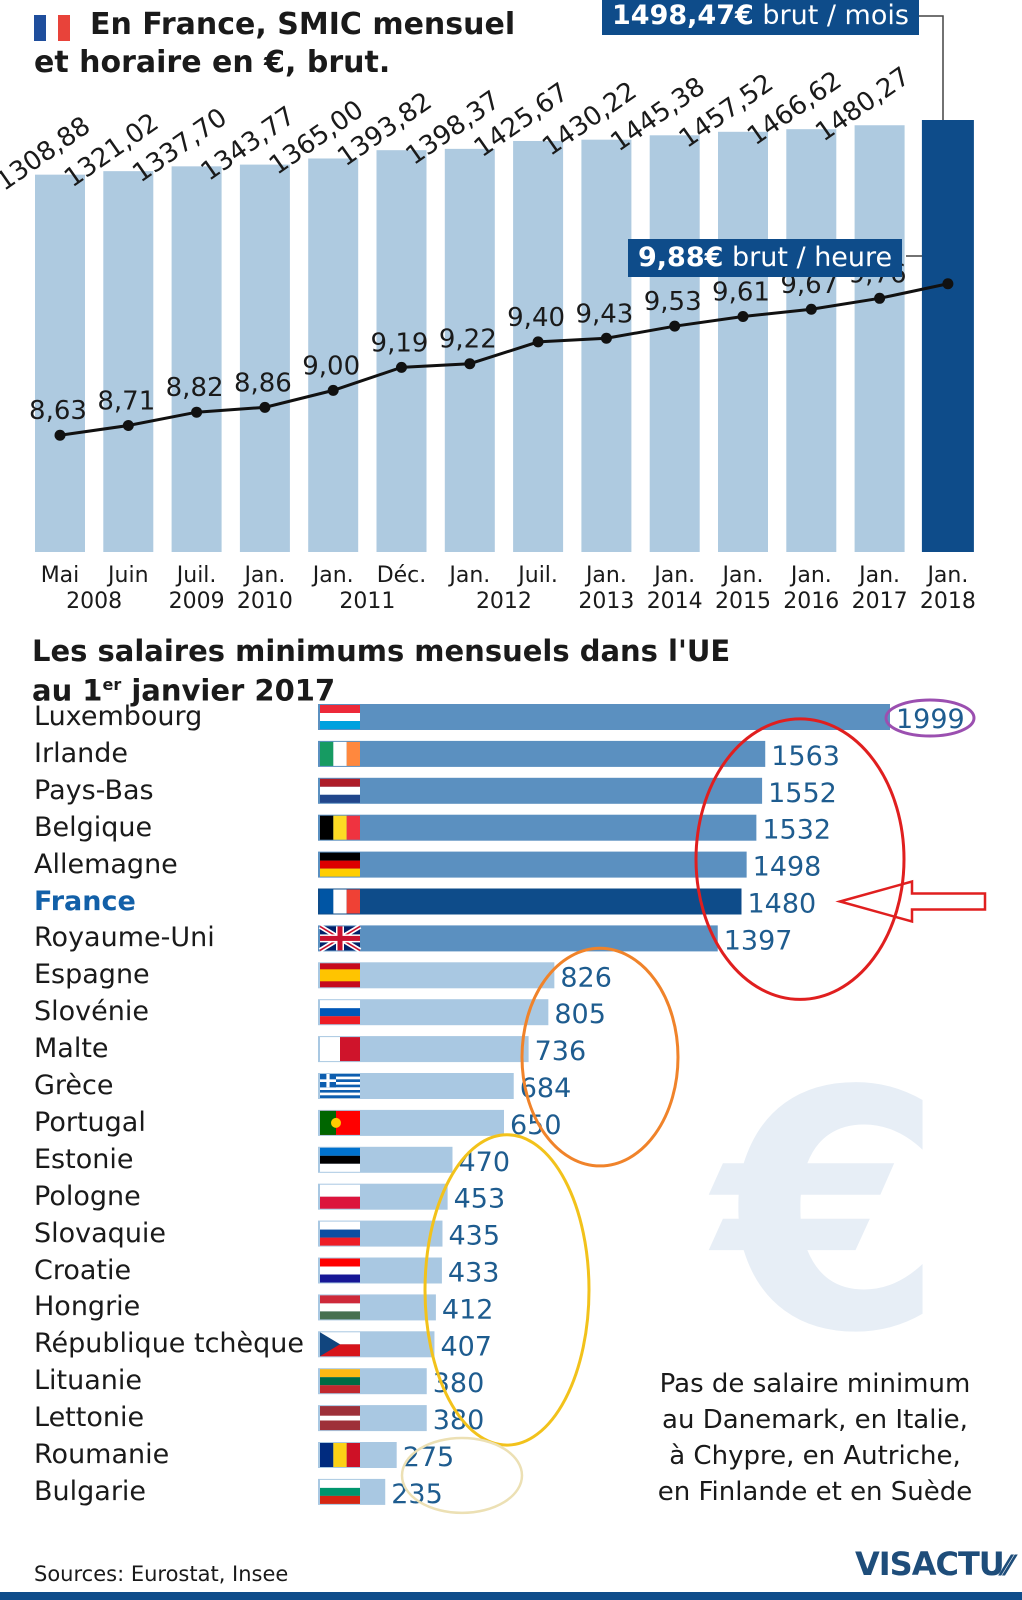  I want to click on eu-country-label: Estonie, so click(84, 1159).